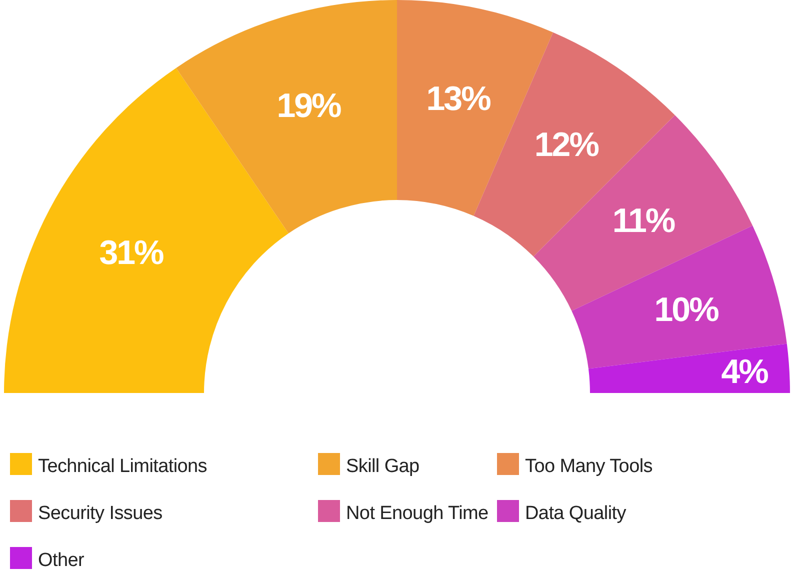 The image size is (791, 573). Describe the element at coordinates (383, 466) in the screenshot. I see `legend-label: Skill Gap` at that location.